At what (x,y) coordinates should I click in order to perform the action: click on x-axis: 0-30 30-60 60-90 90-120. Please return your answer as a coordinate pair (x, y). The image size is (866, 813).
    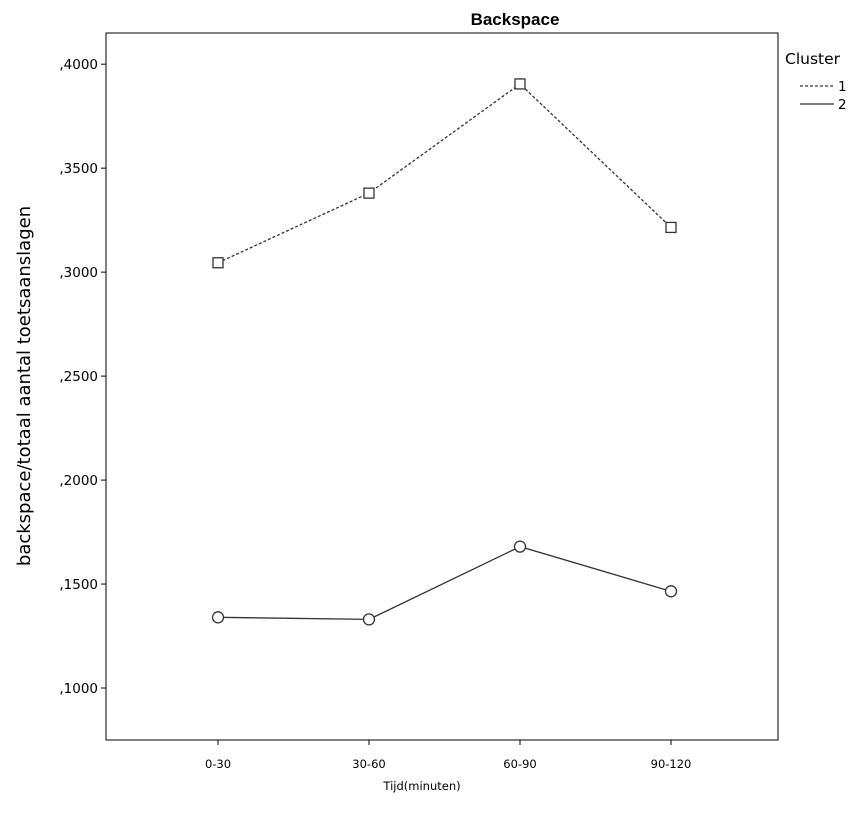
    Looking at the image, I should click on (448, 755).